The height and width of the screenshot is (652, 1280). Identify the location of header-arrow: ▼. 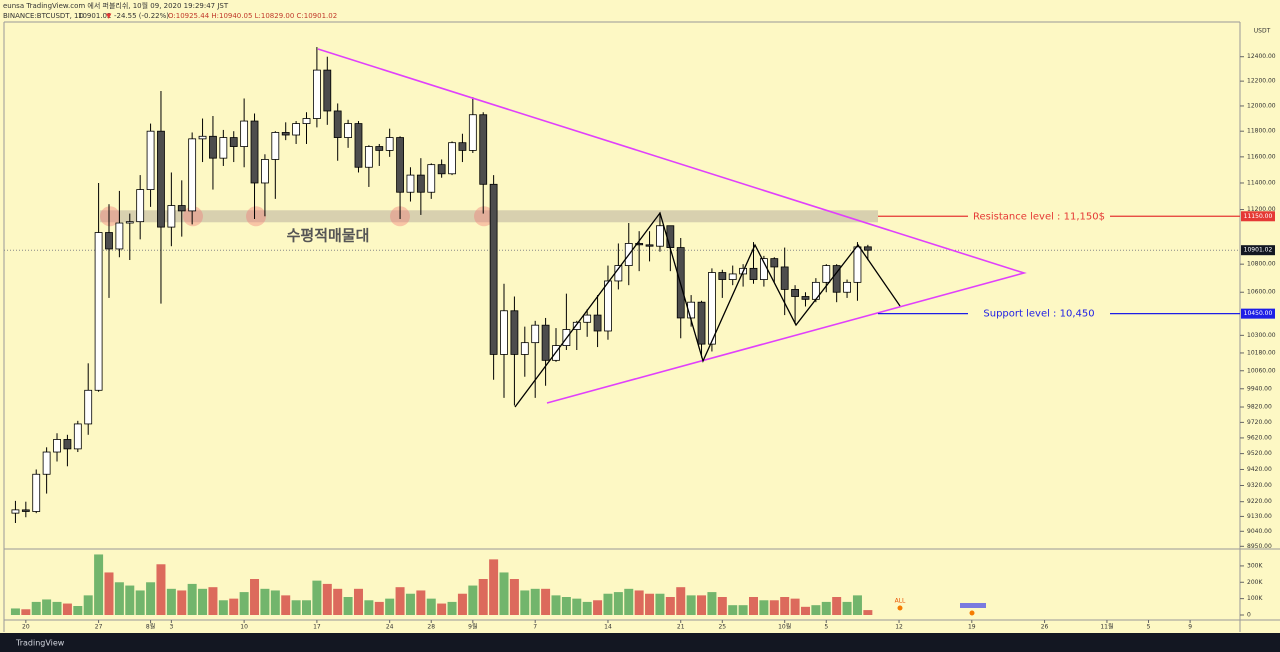
(109, 16).